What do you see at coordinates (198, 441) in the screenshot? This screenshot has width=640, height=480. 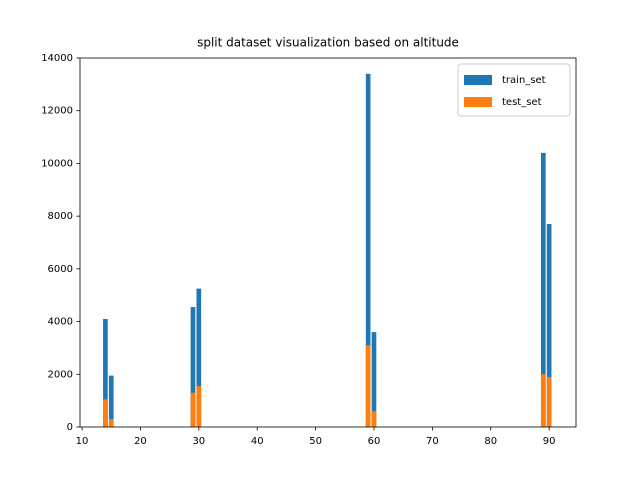 I see `x-tick-label: 30` at bounding box center [198, 441].